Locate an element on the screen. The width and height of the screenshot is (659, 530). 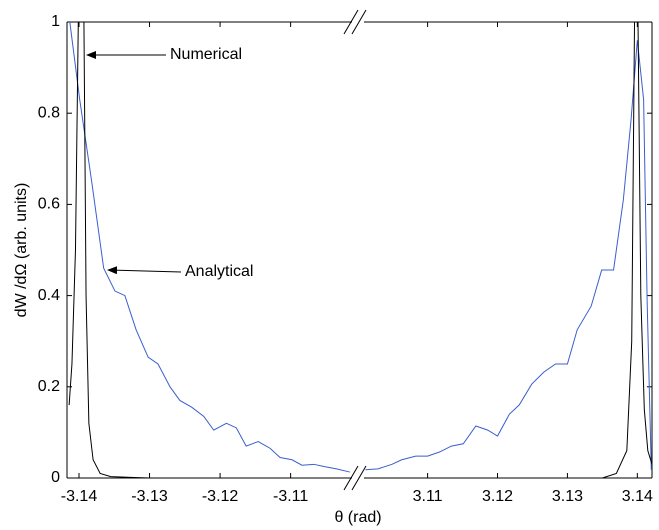
x-tick-label: 3.13 is located at coordinates (567, 496).